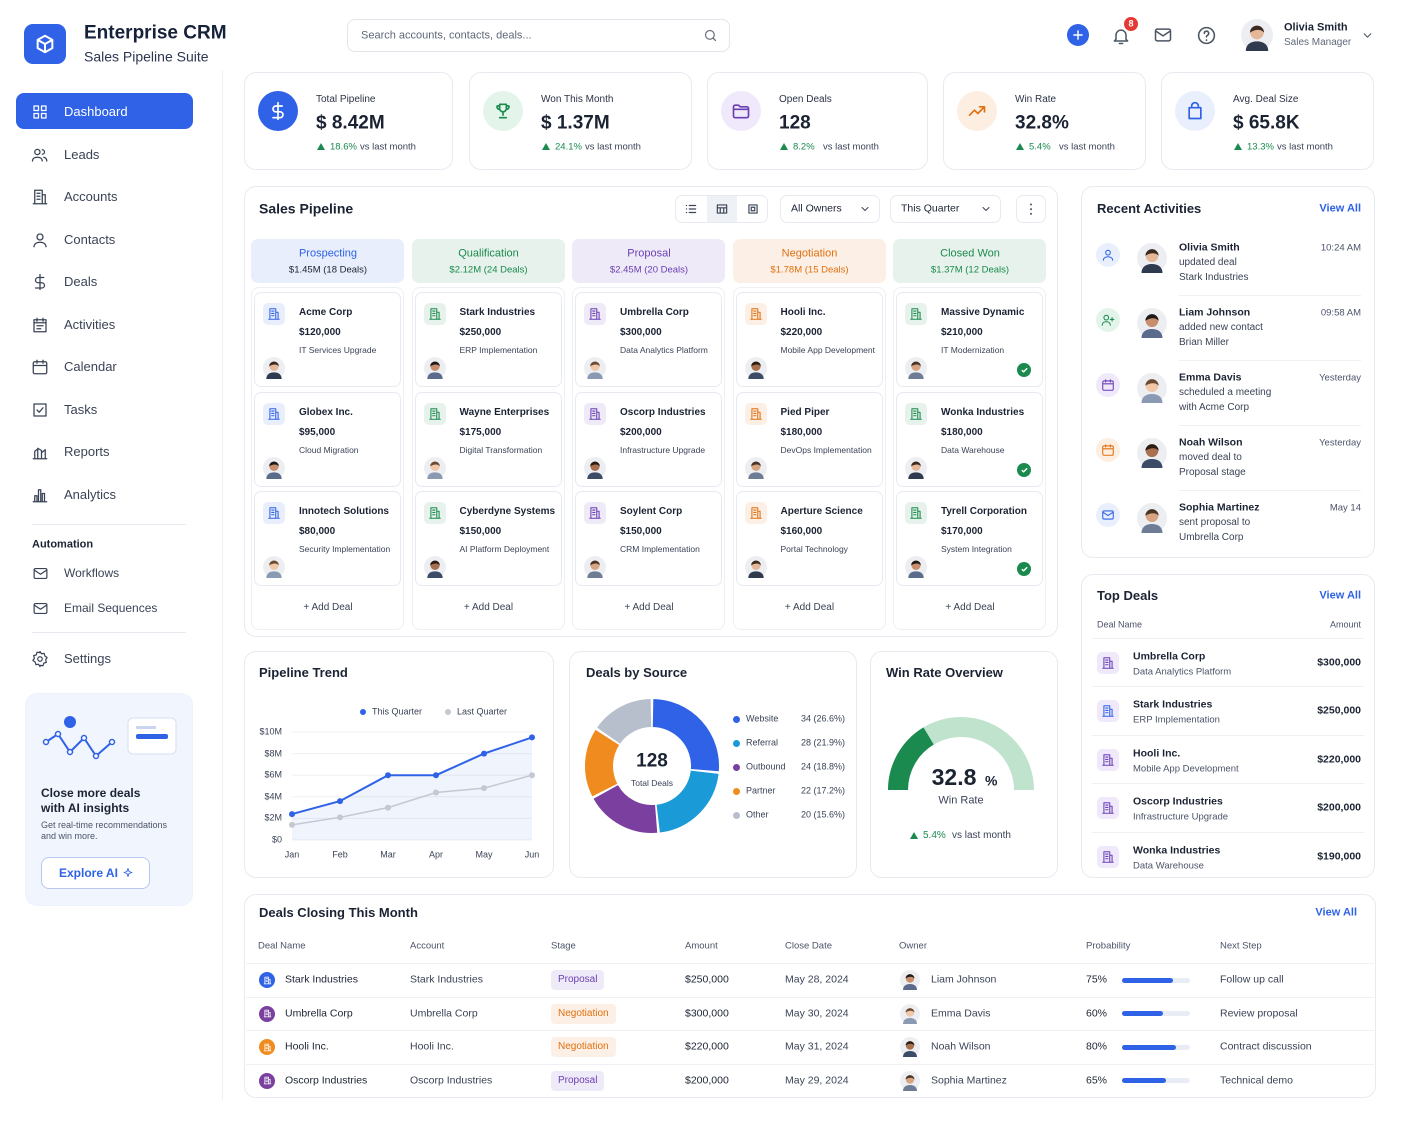 This screenshot has height=1123, width=1401. What do you see at coordinates (801, 332) in the screenshot?
I see `deal-amount: $220,000` at bounding box center [801, 332].